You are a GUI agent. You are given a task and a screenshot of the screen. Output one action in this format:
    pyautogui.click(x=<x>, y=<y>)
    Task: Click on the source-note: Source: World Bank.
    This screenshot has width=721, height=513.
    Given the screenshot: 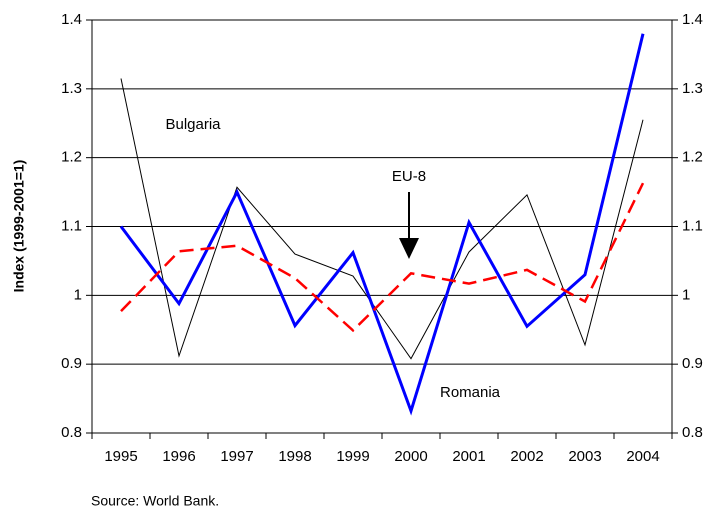 What is the action you would take?
    pyautogui.click(x=155, y=501)
    